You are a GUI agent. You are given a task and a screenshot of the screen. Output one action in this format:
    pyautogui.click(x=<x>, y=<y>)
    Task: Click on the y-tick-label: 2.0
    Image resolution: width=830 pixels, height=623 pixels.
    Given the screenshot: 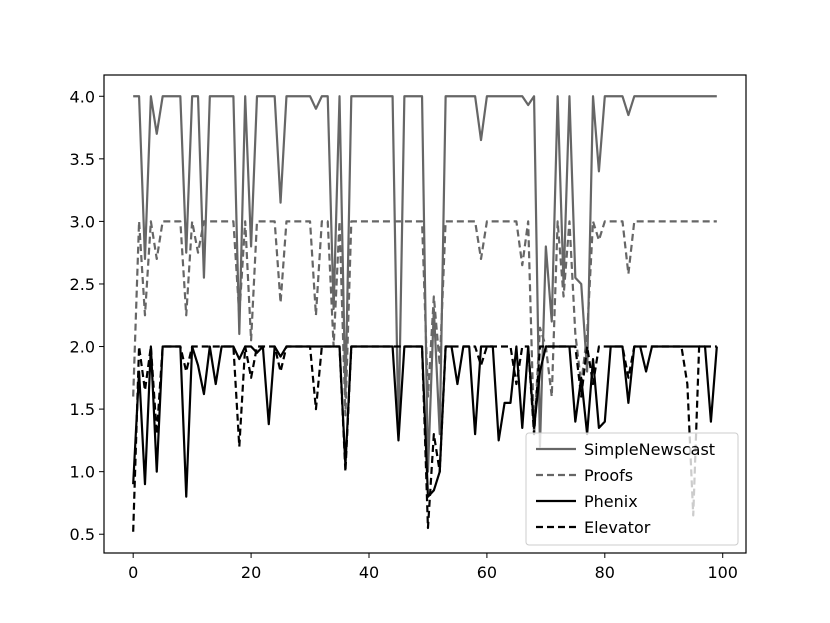 What is the action you would take?
    pyautogui.click(x=82, y=347)
    